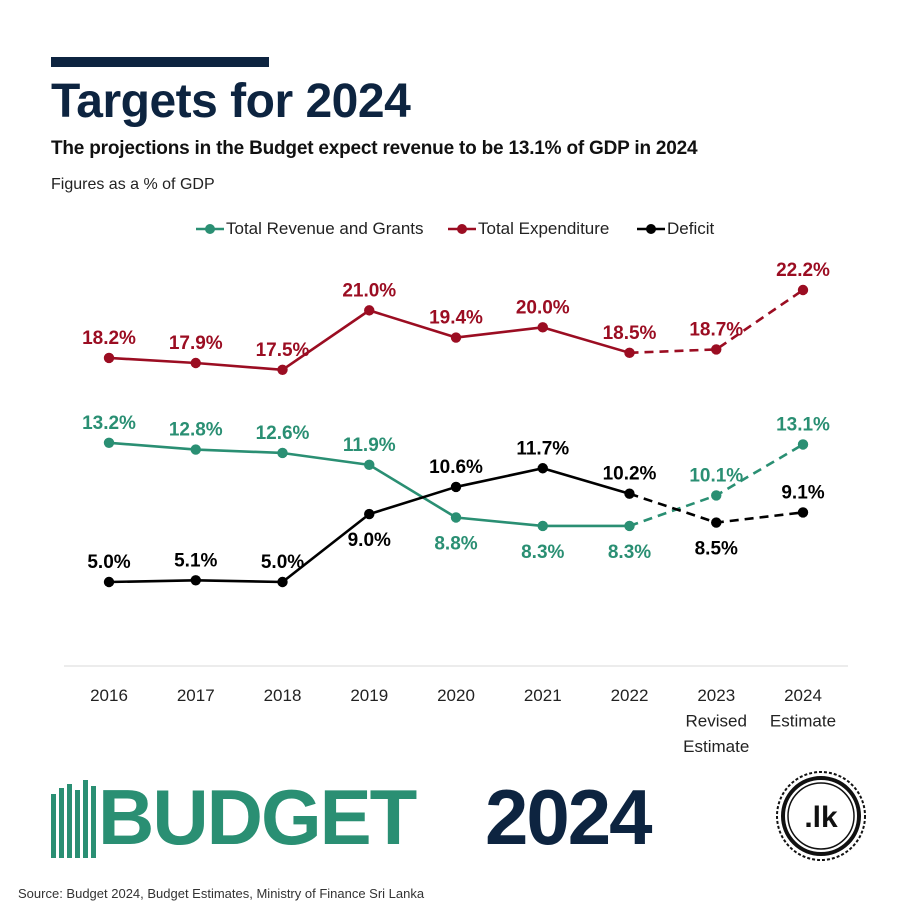 The image size is (912, 912). What do you see at coordinates (691, 228) in the screenshot?
I see `legend-label-deficit: Deficit` at bounding box center [691, 228].